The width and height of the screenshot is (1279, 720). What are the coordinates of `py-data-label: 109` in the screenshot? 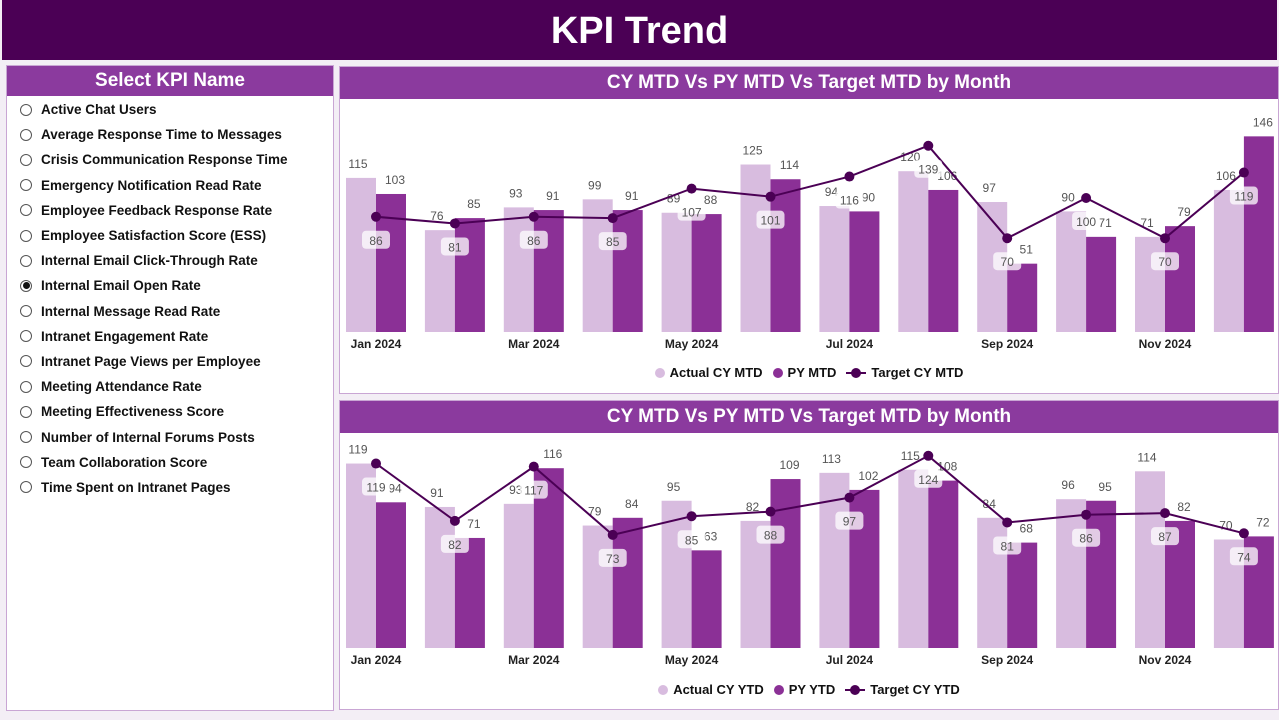 It's located at (789, 465).